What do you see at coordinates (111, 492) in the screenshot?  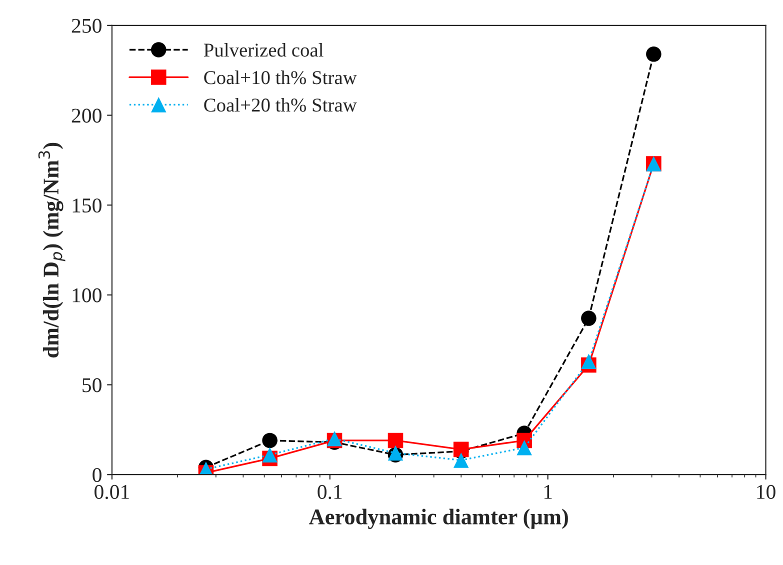 I see `x-tick-label: 0.01` at bounding box center [111, 492].